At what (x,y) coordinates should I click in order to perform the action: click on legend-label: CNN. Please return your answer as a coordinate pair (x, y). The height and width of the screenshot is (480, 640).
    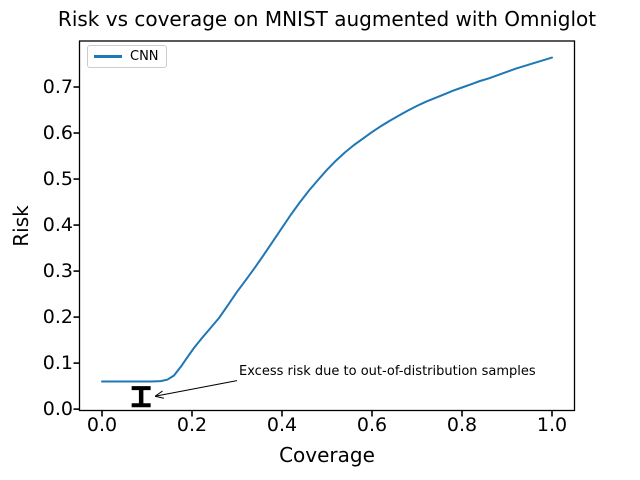
    Looking at the image, I should click on (144, 56).